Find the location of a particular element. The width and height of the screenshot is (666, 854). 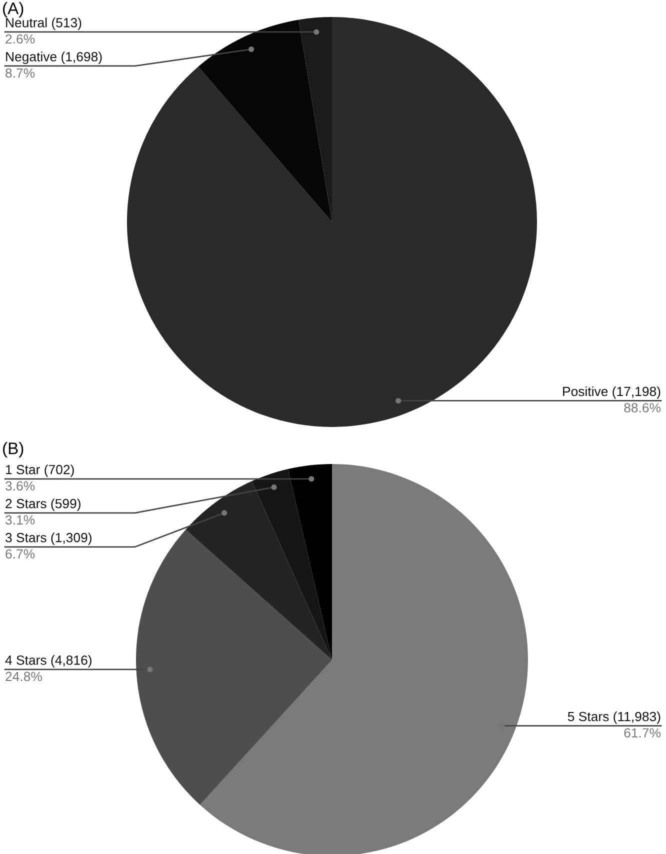

chart-title: (A) is located at coordinates (13, 10).